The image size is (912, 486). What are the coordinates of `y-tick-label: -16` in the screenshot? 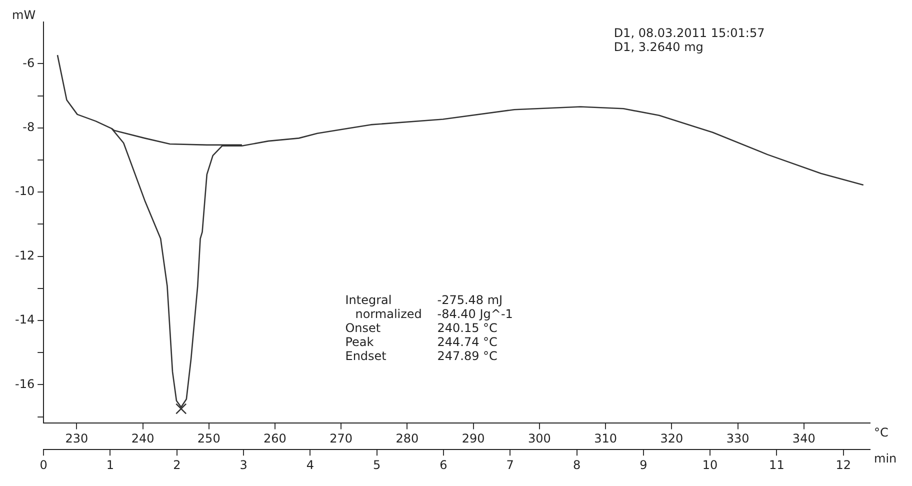 It's located at (24, 383).